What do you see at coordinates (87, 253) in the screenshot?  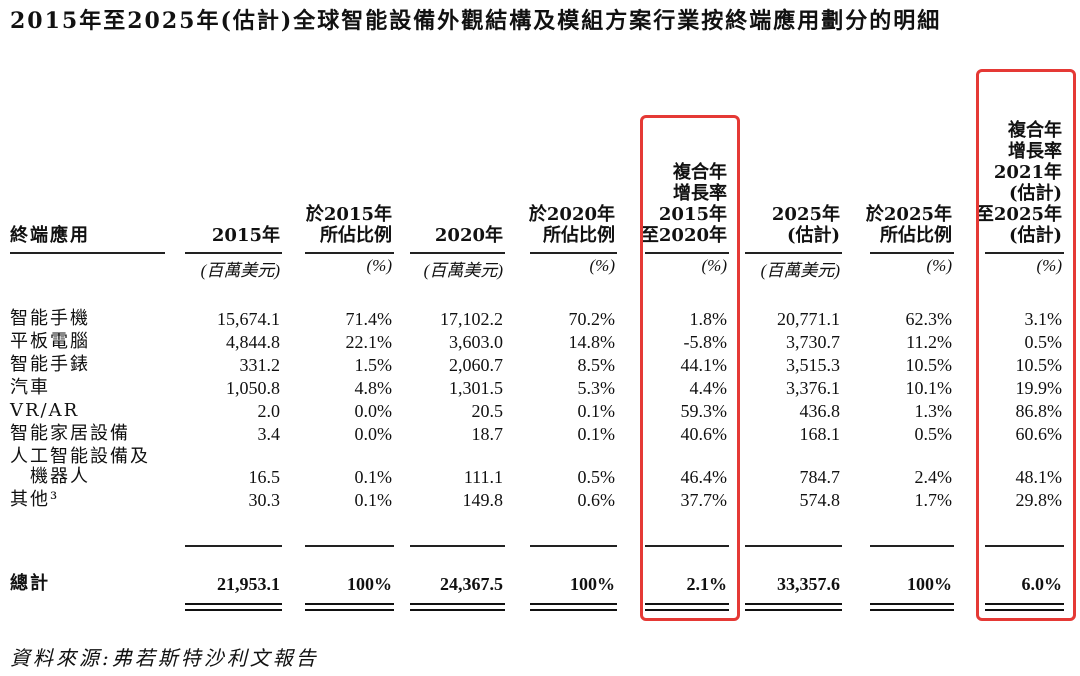 I see `header-underline-label` at bounding box center [87, 253].